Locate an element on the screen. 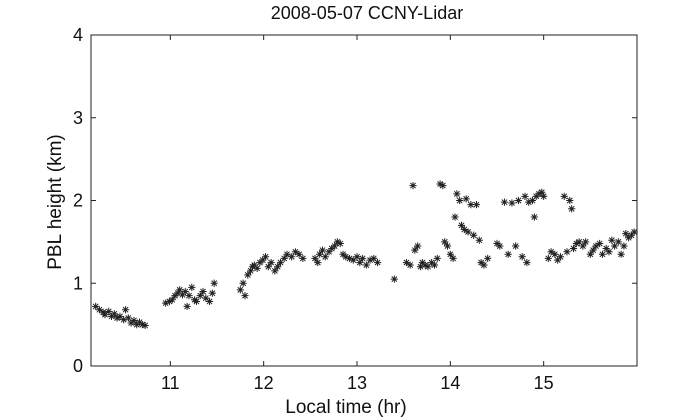  y-tick-label: 0 is located at coordinates (78, 366).